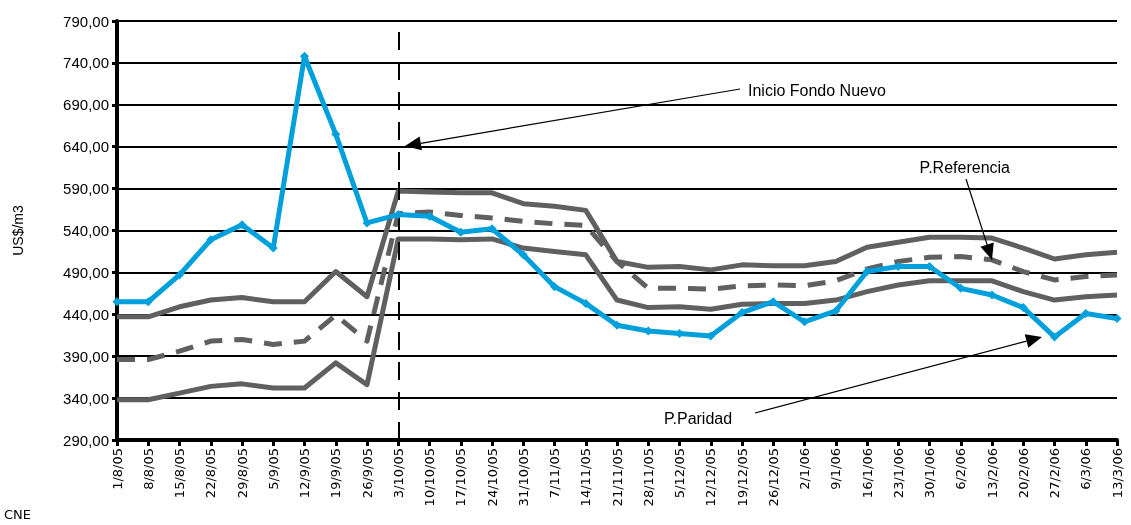  I want to click on x-tick-label: 21/11/05, so click(617, 477).